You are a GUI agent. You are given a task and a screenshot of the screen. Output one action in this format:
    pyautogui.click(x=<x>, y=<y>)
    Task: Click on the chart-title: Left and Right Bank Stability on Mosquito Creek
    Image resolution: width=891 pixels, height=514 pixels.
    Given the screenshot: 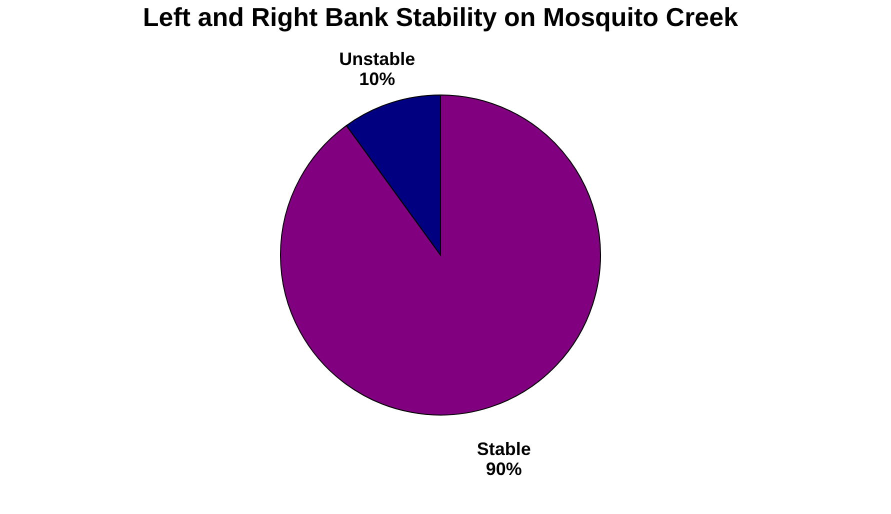 What is the action you would take?
    pyautogui.click(x=440, y=17)
    